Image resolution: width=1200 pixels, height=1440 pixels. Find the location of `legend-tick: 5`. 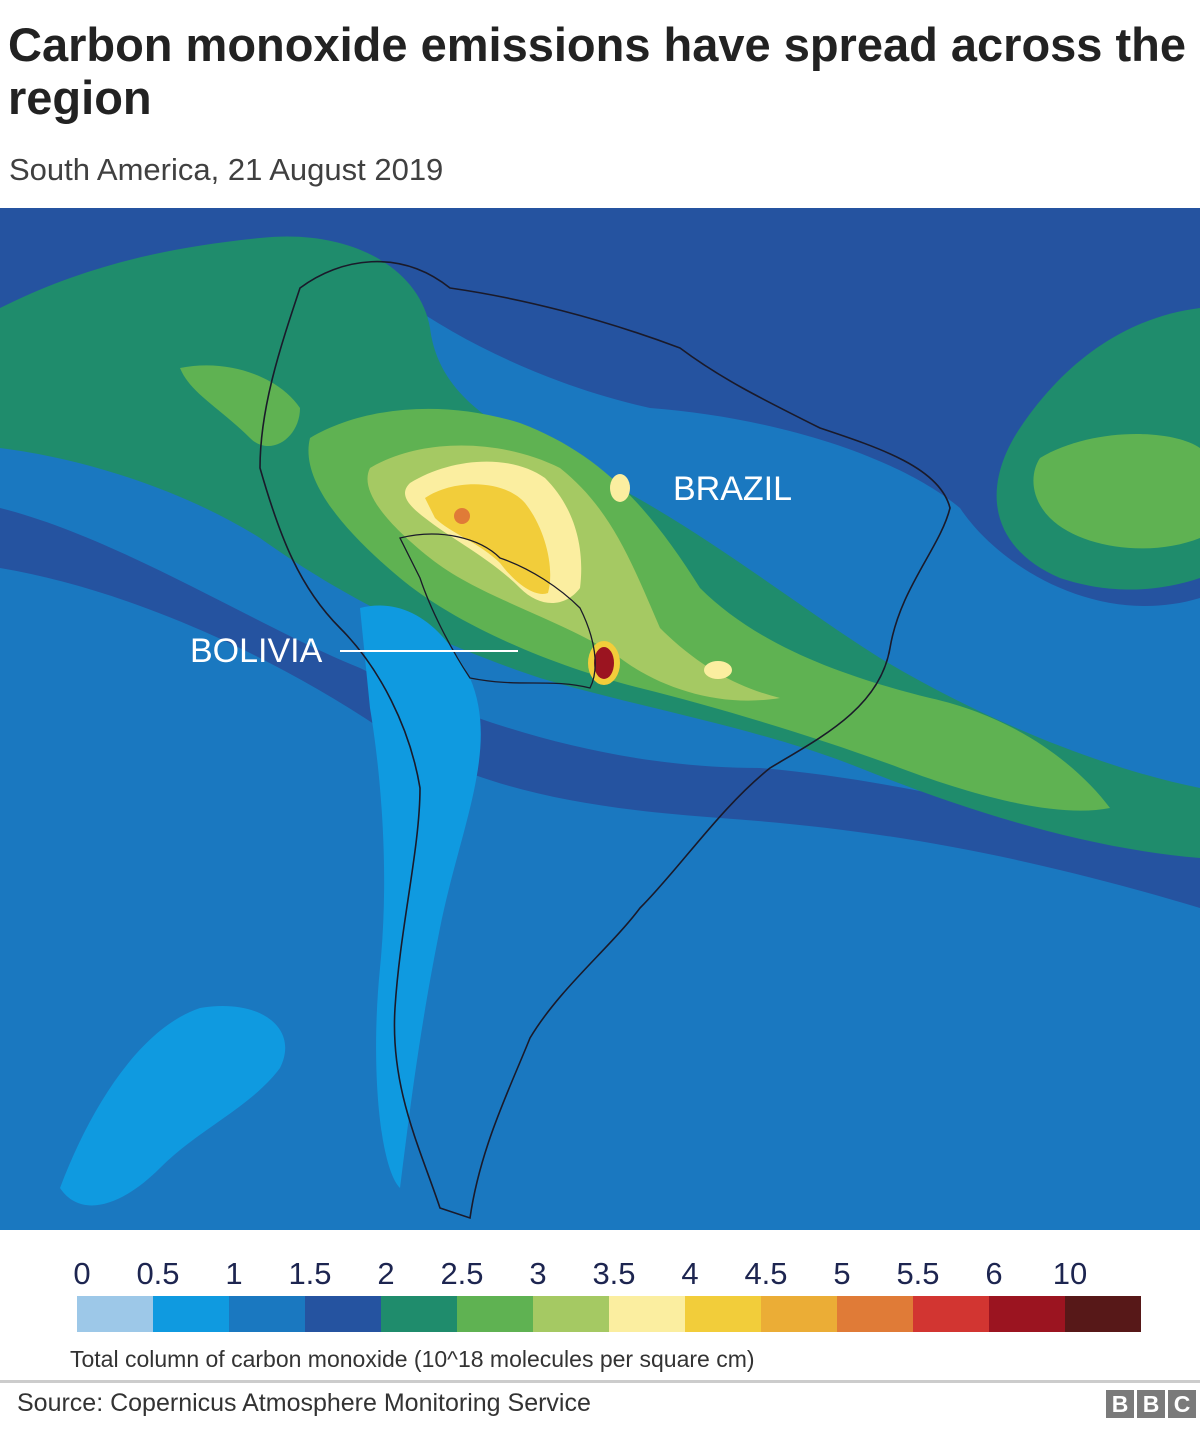

legend-tick: 5 is located at coordinates (842, 1273).